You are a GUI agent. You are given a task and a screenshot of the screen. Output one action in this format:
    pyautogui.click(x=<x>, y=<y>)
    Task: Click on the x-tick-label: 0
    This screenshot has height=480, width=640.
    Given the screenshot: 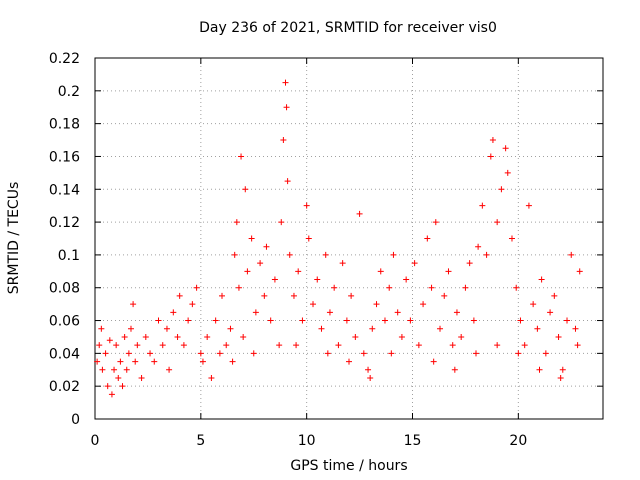 What is the action you would take?
    pyautogui.click(x=95, y=441)
    